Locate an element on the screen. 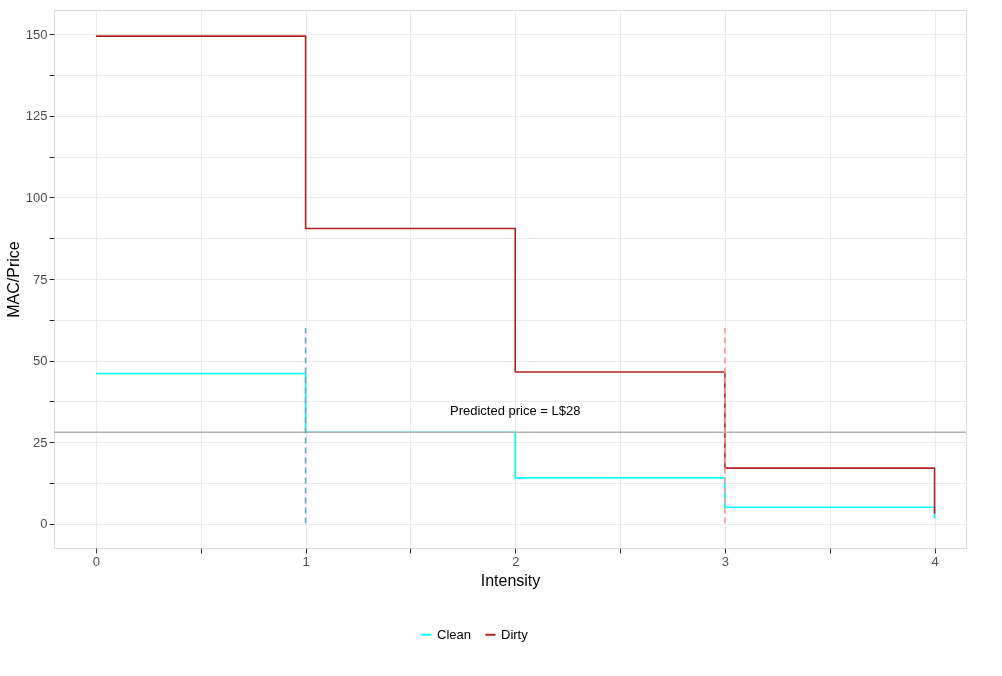 The width and height of the screenshot is (1002, 676). legend-label: Dirty is located at coordinates (515, 634).